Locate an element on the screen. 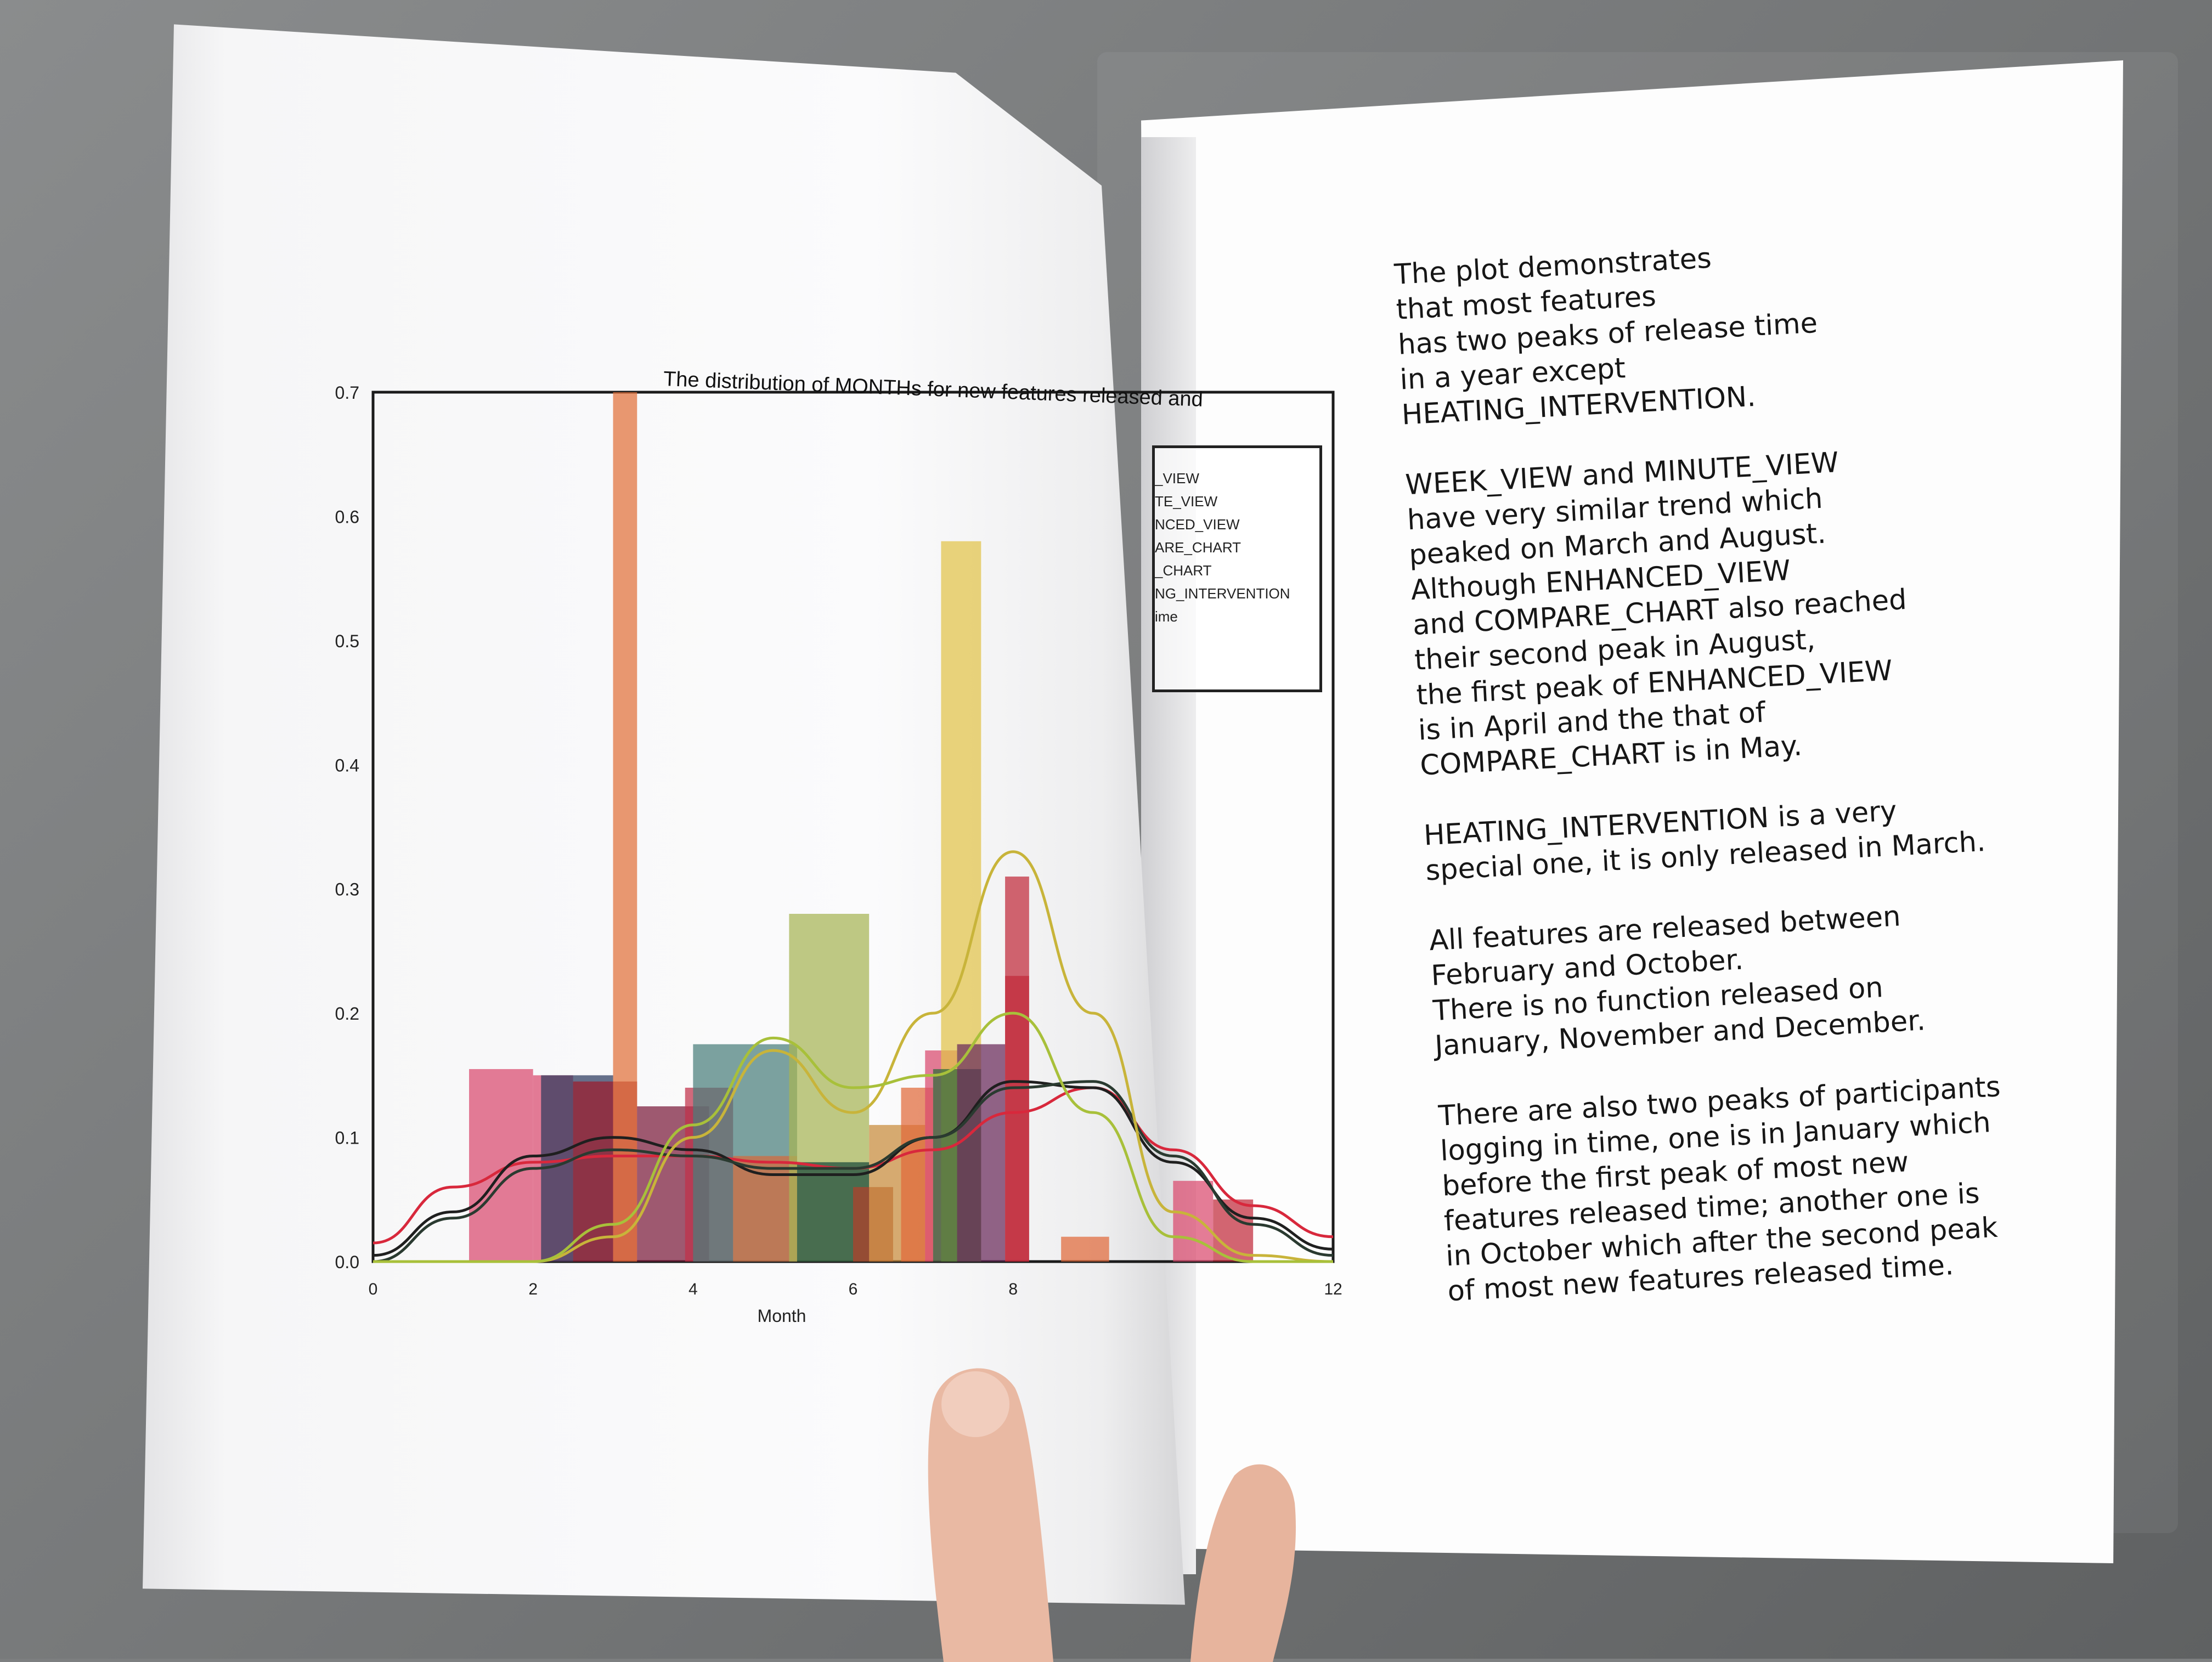 The image size is (2212, 1662). y-tick-label: 0.4 is located at coordinates (347, 765).